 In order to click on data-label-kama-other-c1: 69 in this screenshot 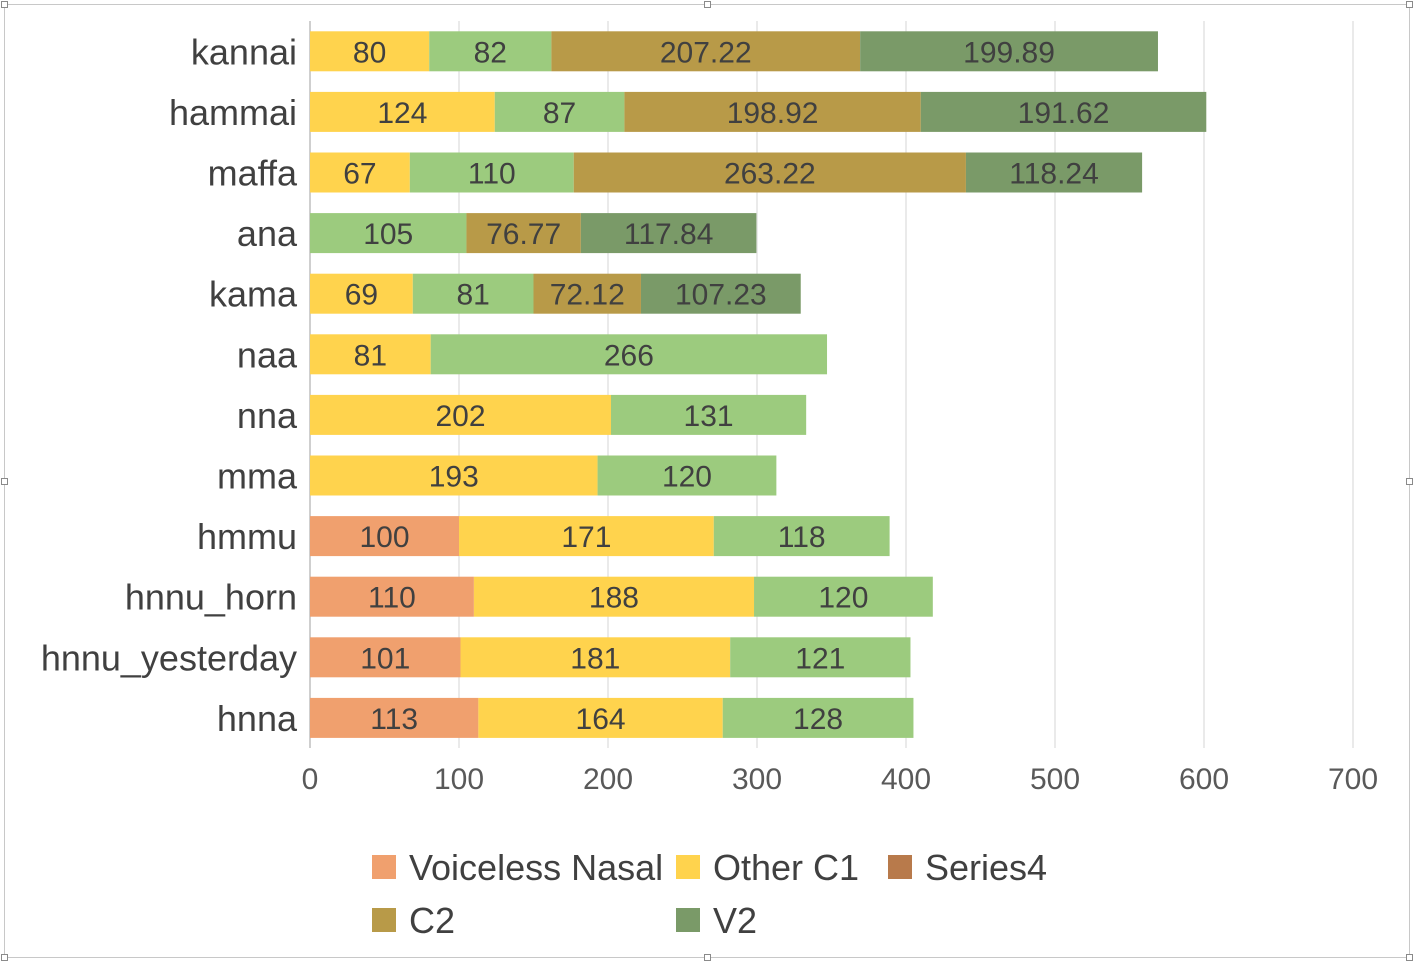, I will do `click(361, 295)`.